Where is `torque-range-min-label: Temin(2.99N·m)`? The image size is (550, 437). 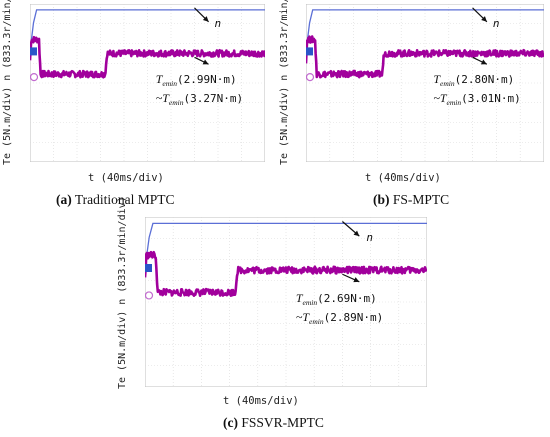
torque-range-min-label: Temin(2.99N·m) is located at coordinates (196, 80).